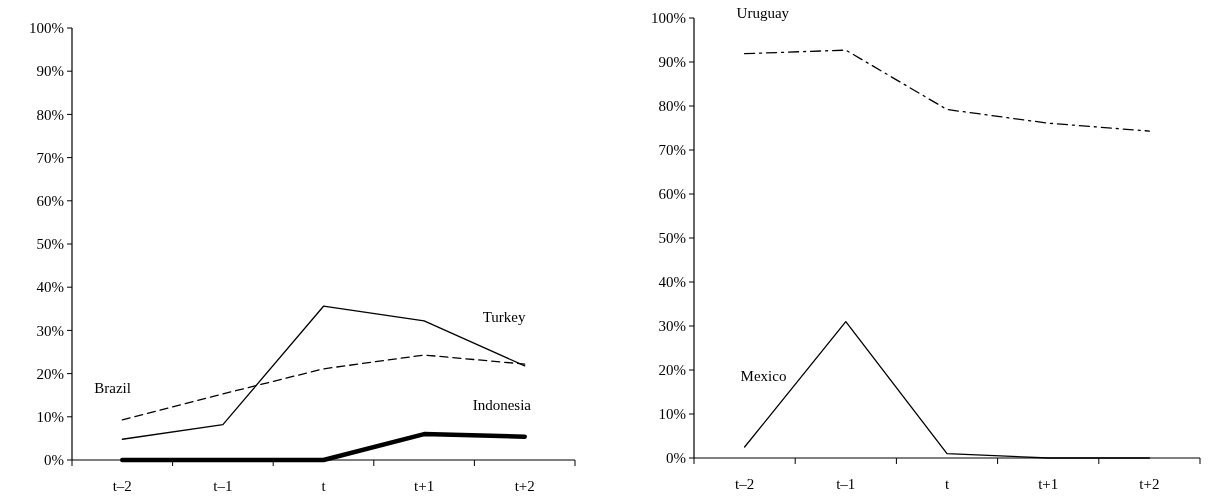 This screenshot has height=501, width=1212. I want to click on series-label: Brazil, so click(112, 388).